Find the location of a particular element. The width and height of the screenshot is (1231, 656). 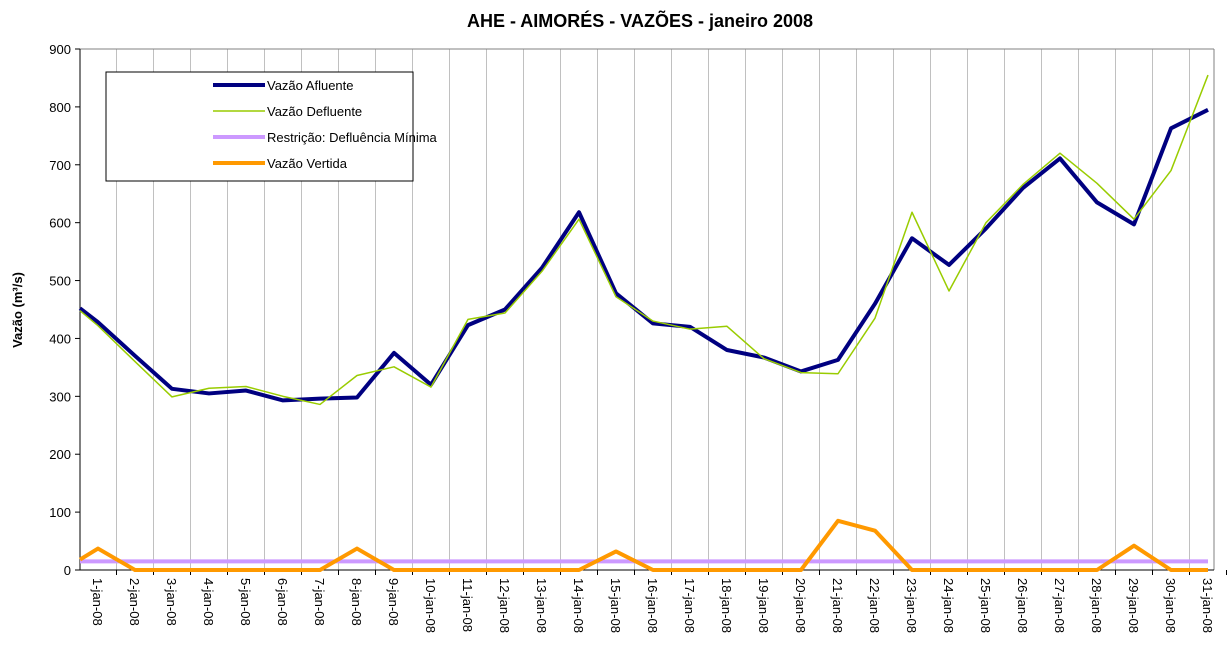

x-tick-label: 24-jan-08 is located at coordinates (948, 605).